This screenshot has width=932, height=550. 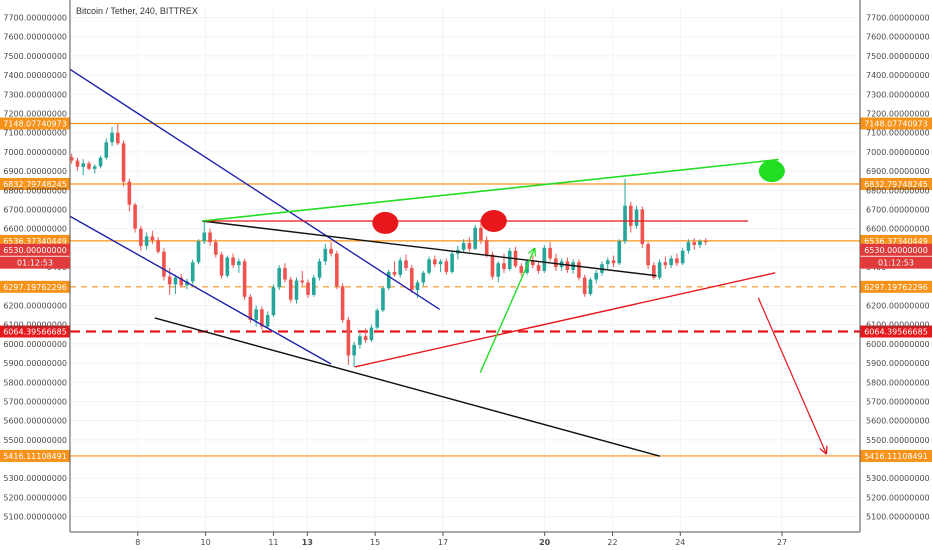 What do you see at coordinates (898, 401) in the screenshot?
I see `y-tick-label-right: 5700.00000000` at bounding box center [898, 401].